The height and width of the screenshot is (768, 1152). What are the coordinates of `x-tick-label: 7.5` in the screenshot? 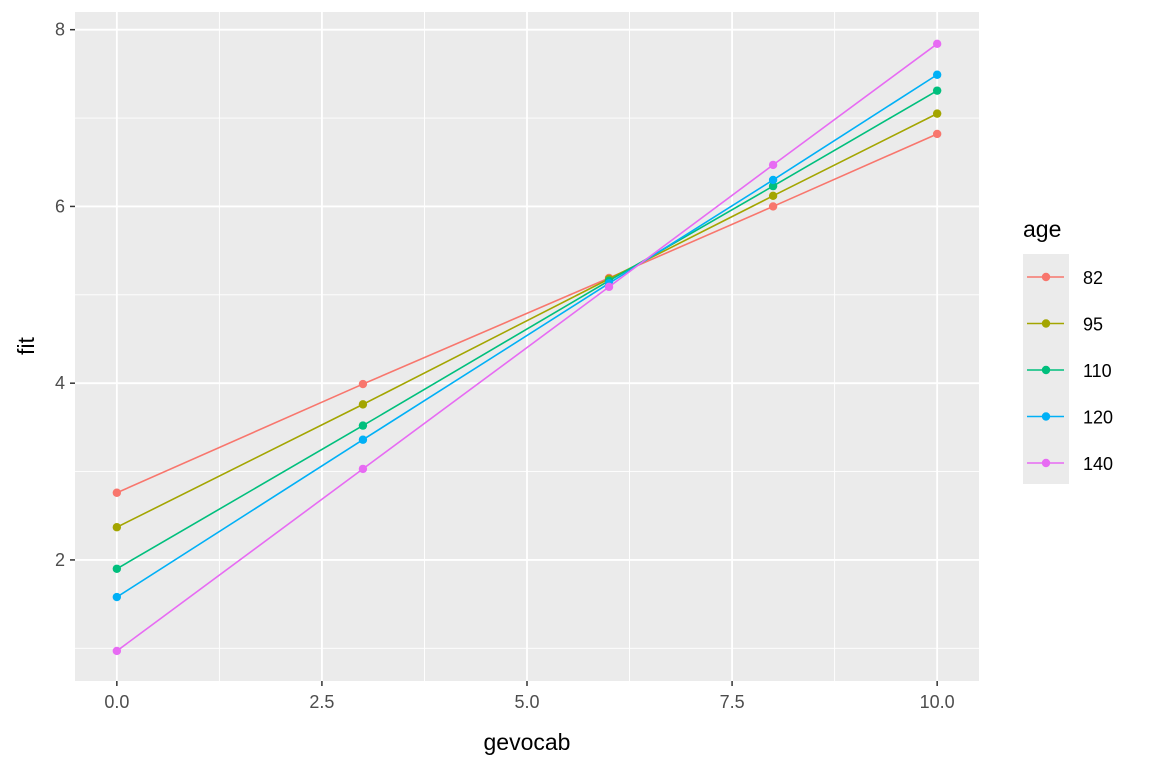 It's located at (732, 702).